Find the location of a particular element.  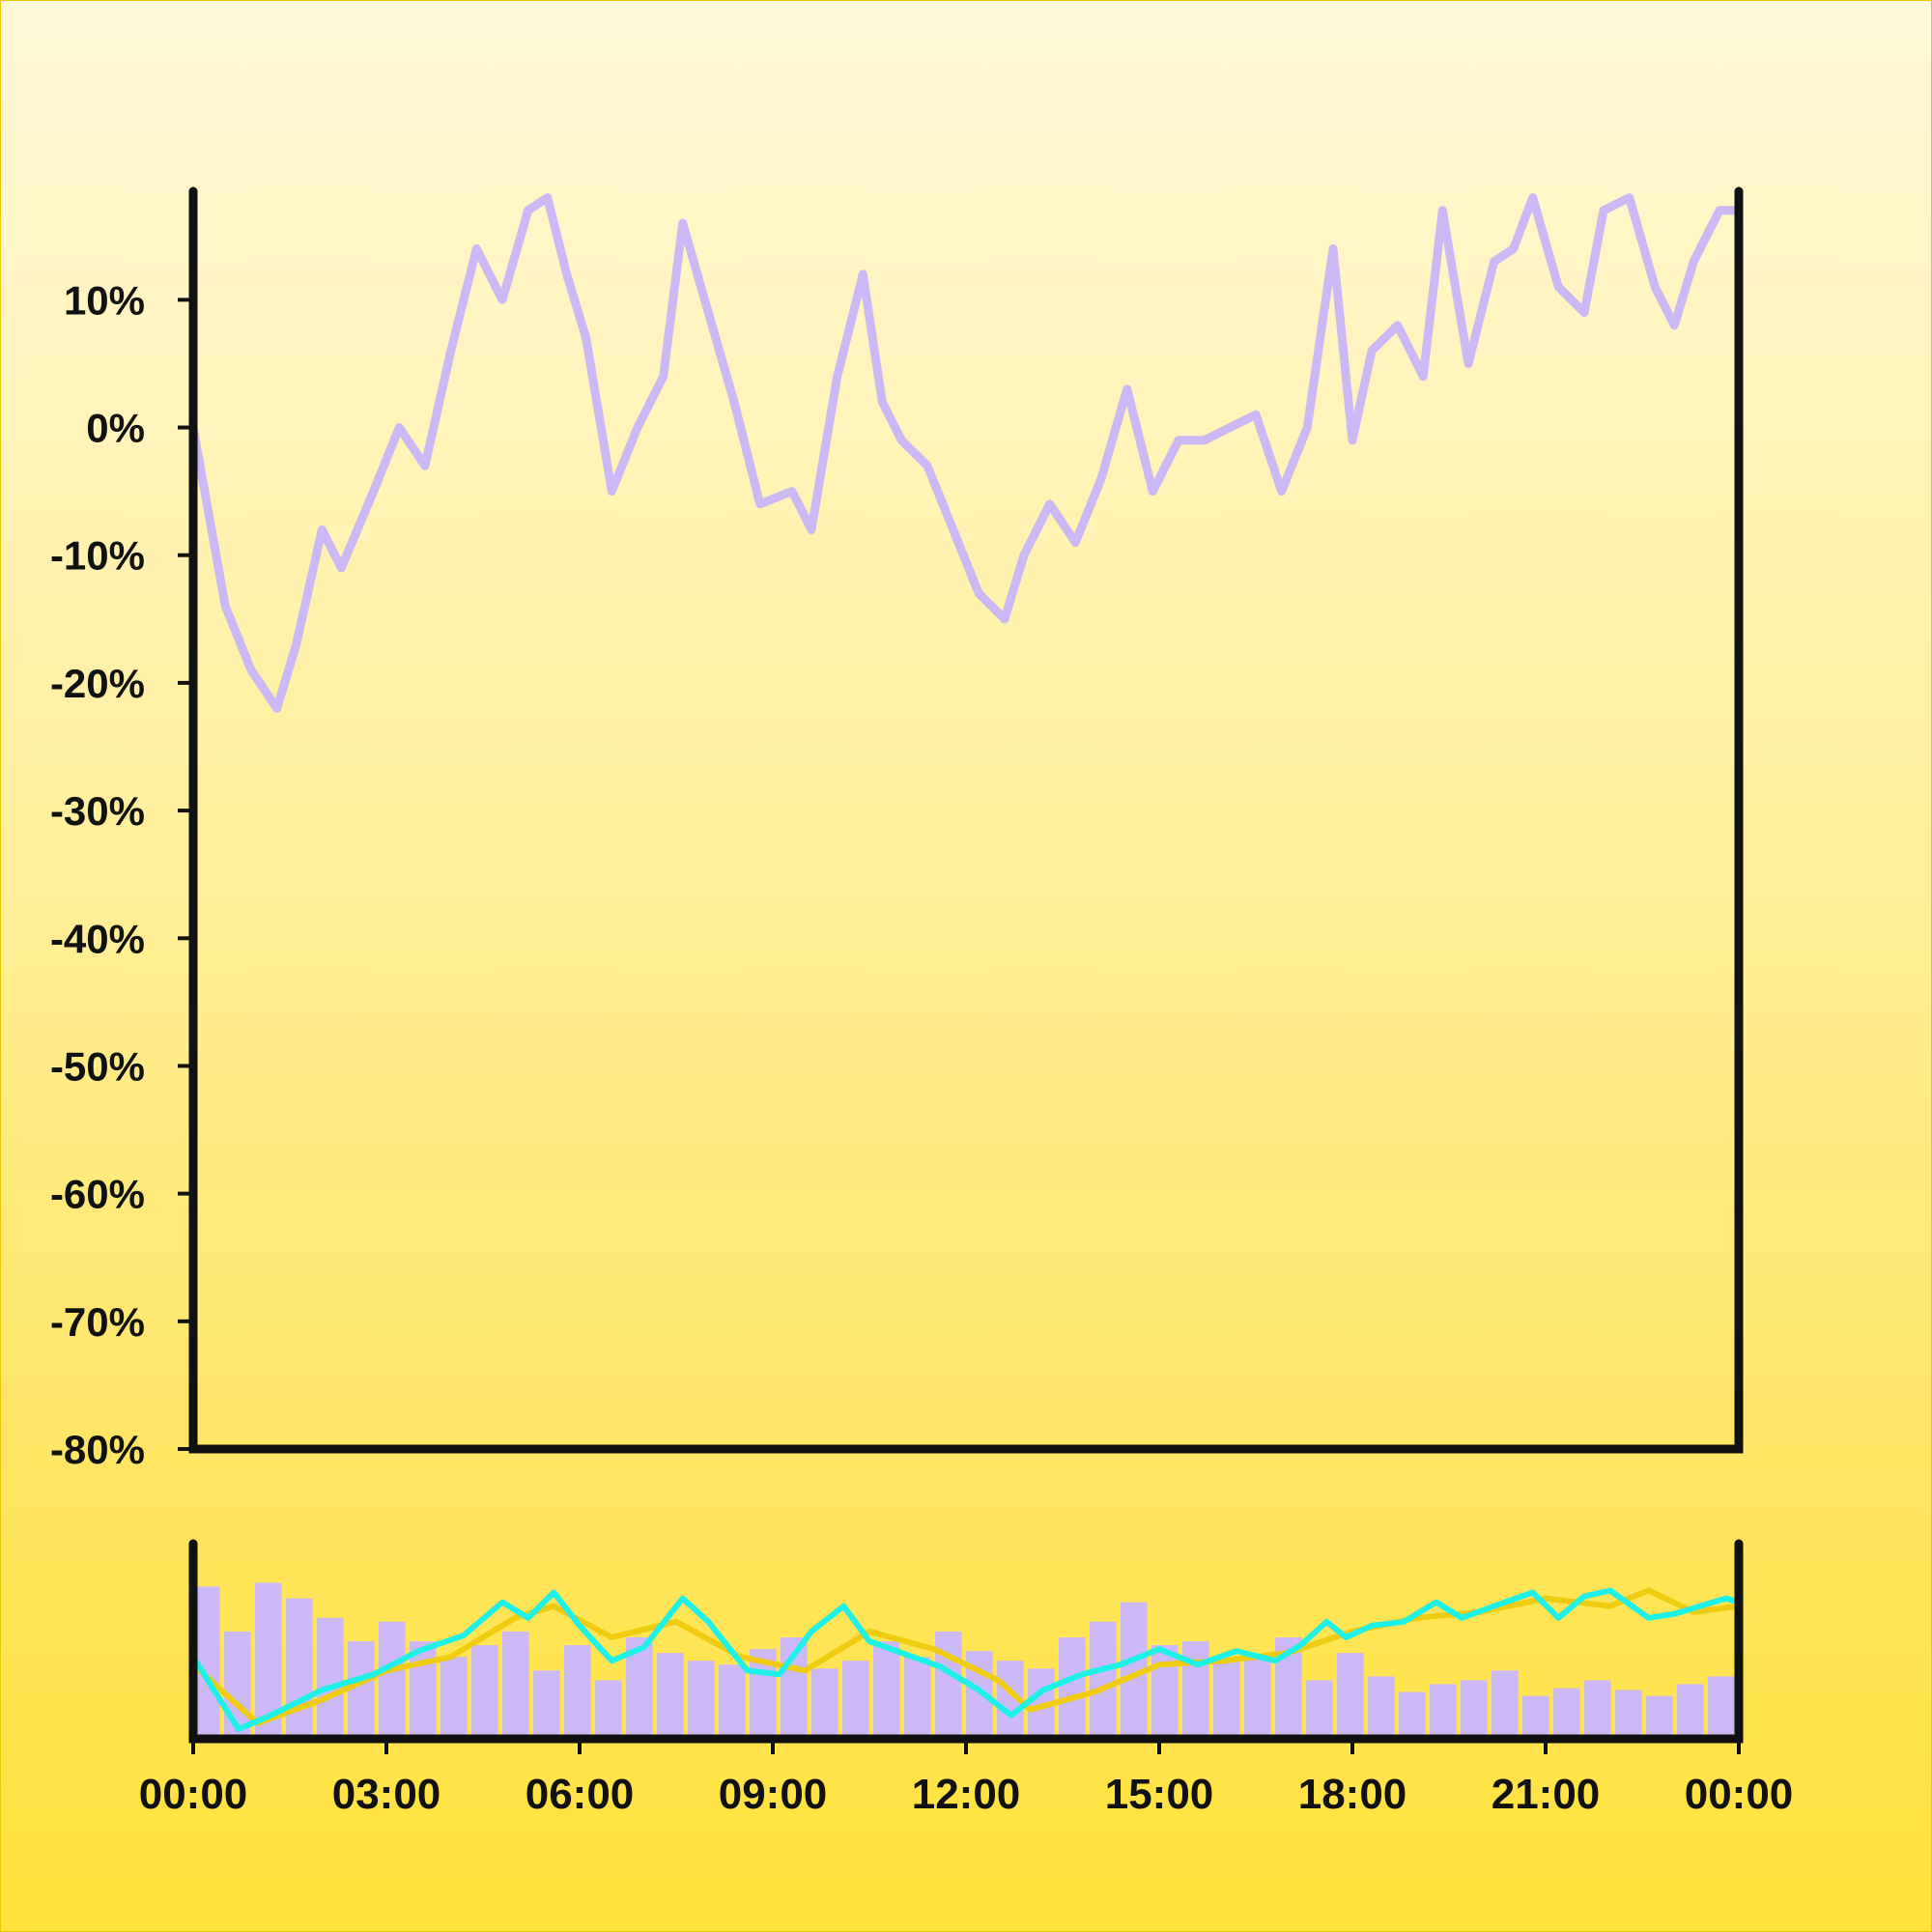

x-tick-label: 15:00 is located at coordinates (1159, 1794).